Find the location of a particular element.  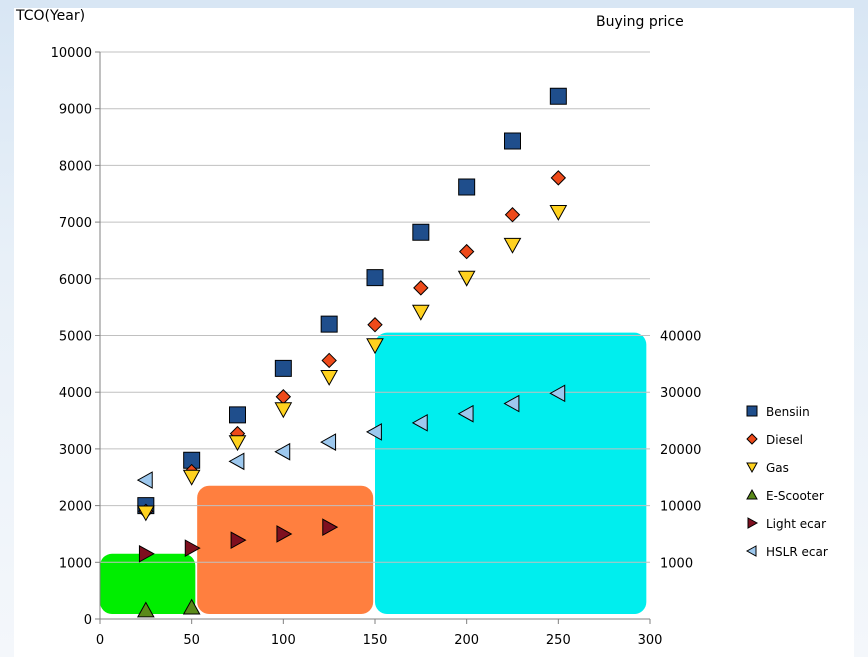

legend-marker-light-ecar is located at coordinates (752, 523).